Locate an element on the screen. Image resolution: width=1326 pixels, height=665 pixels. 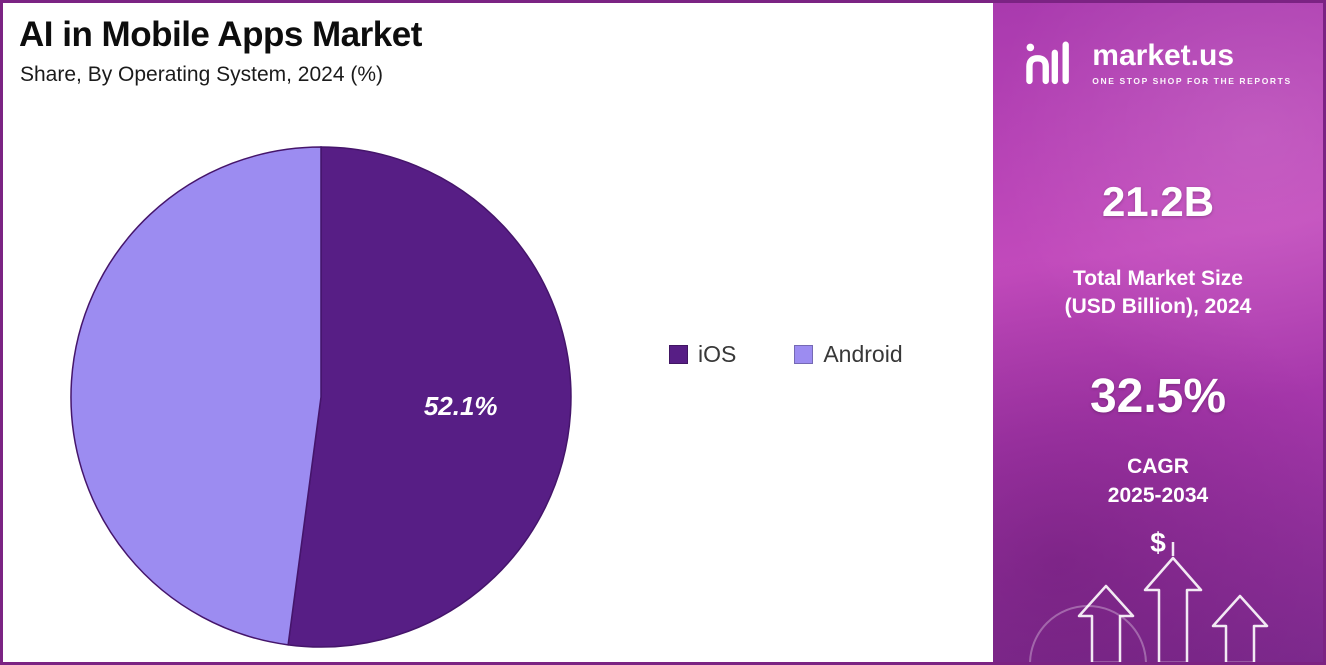
pie-slice-android is located at coordinates (196, 396).